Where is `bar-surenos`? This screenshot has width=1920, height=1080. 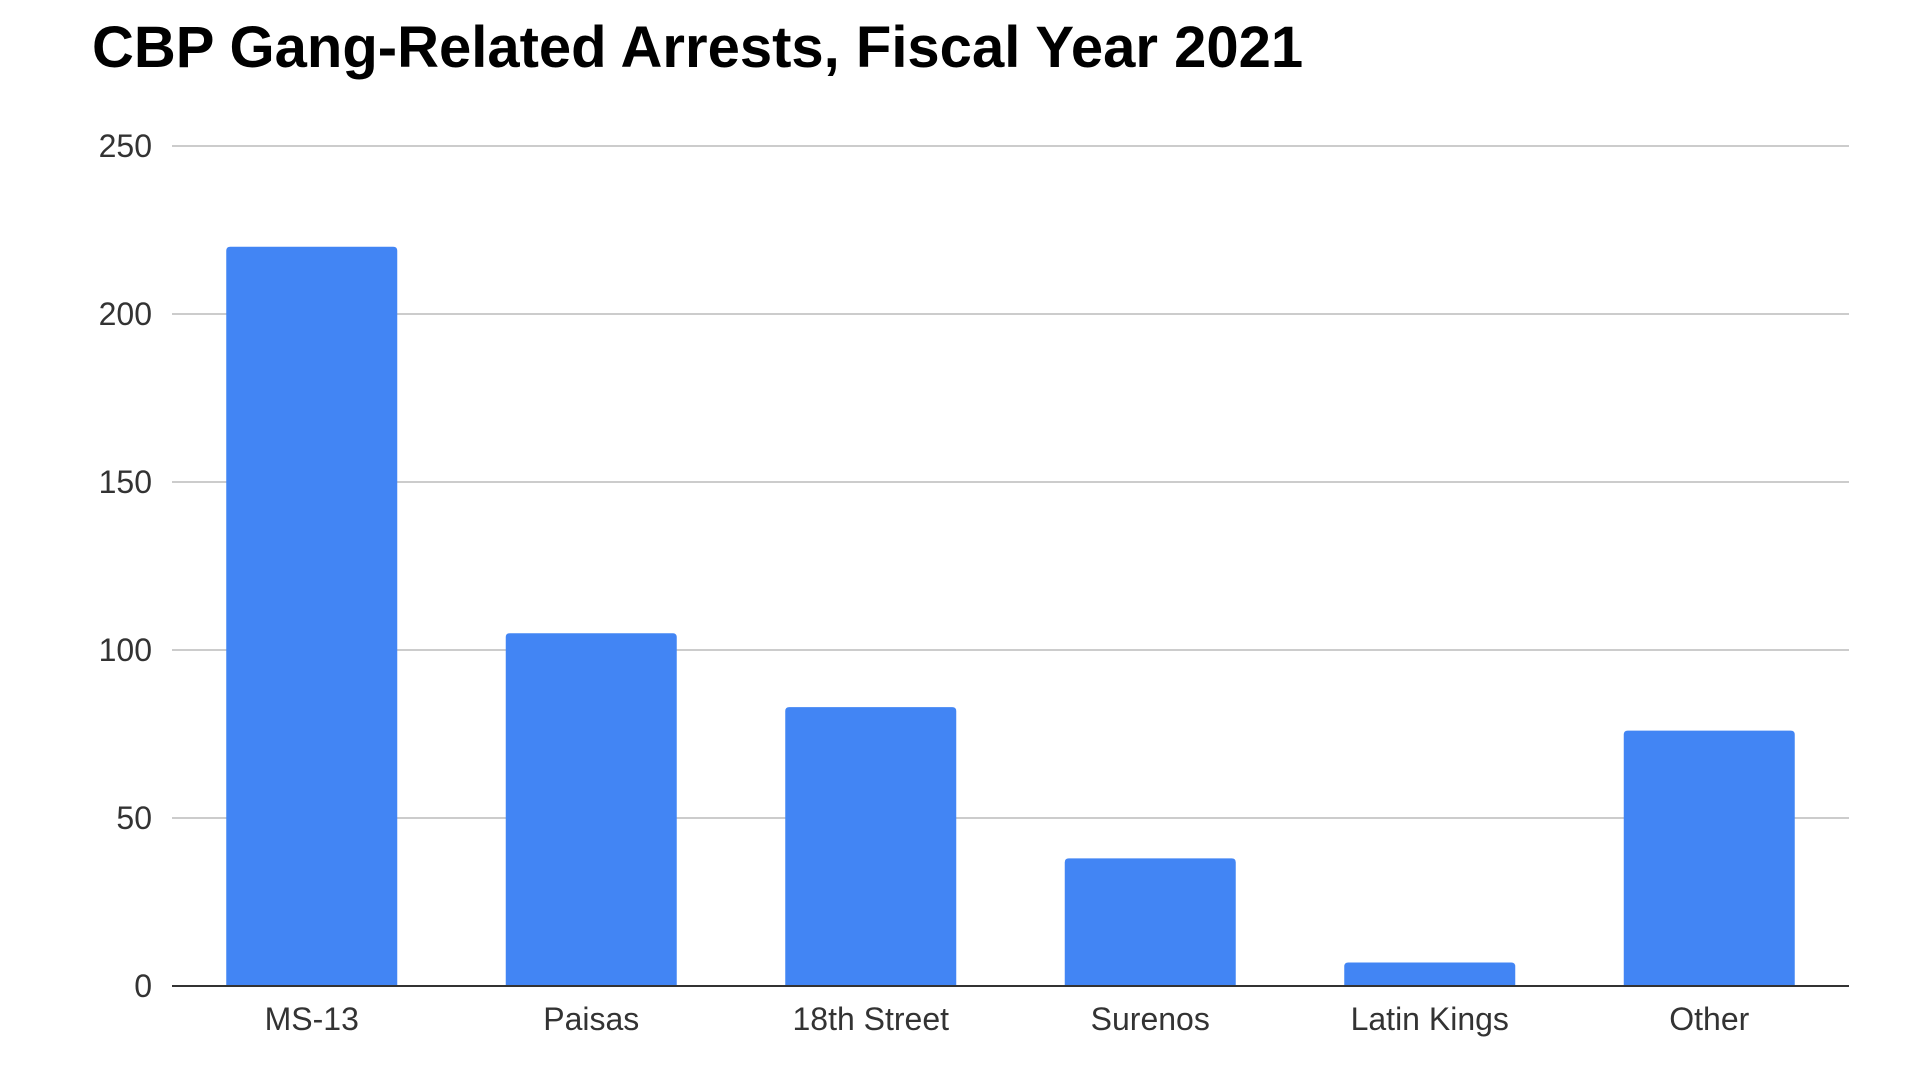
bar-surenos is located at coordinates (1150, 922).